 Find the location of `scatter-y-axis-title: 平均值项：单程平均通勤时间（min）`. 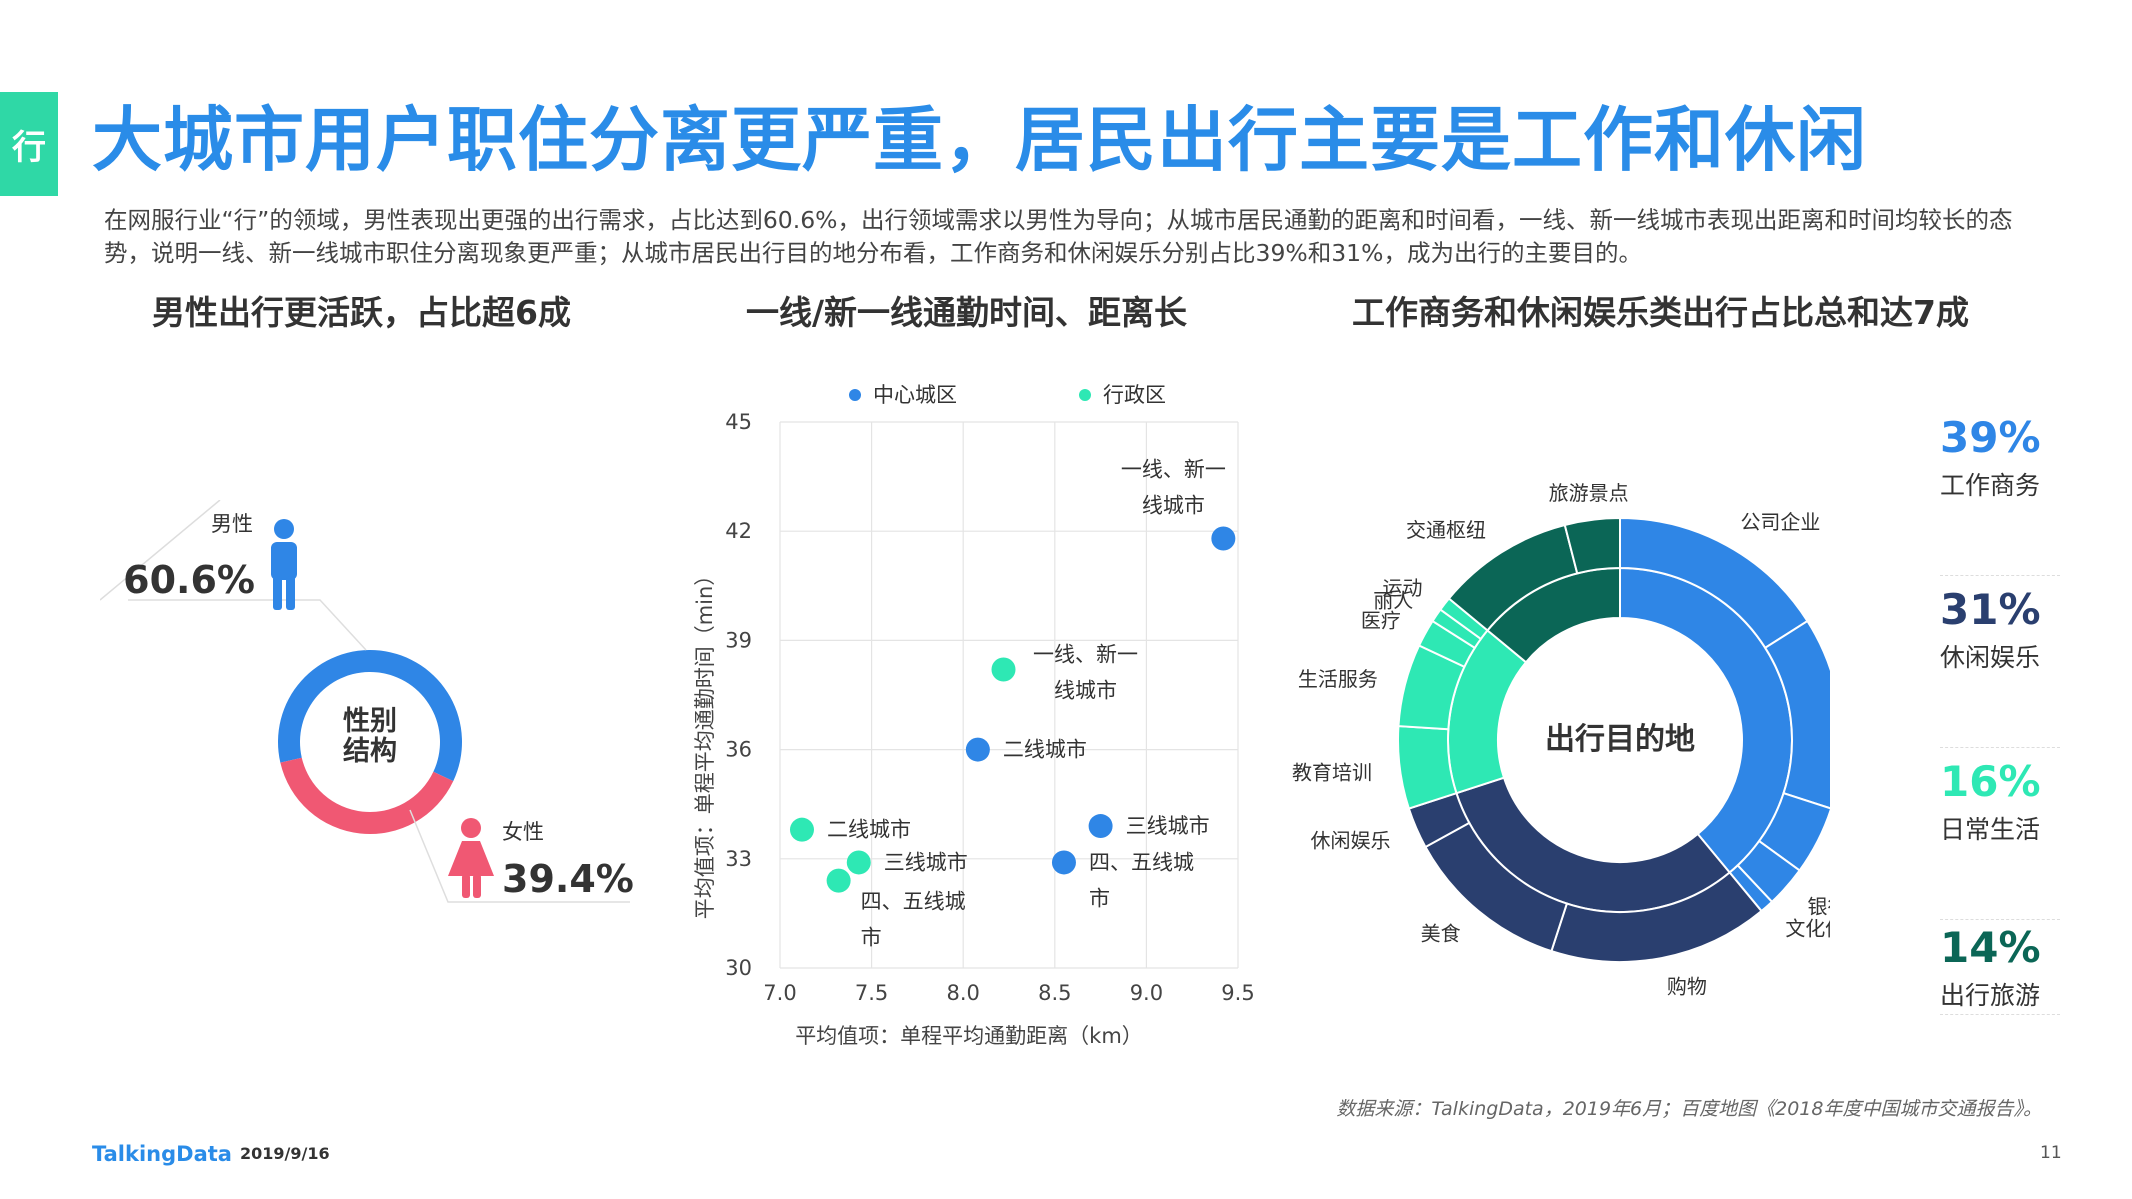

scatter-y-axis-title: 平均值项：单程平均通勤时间（min） is located at coordinates (705, 742).